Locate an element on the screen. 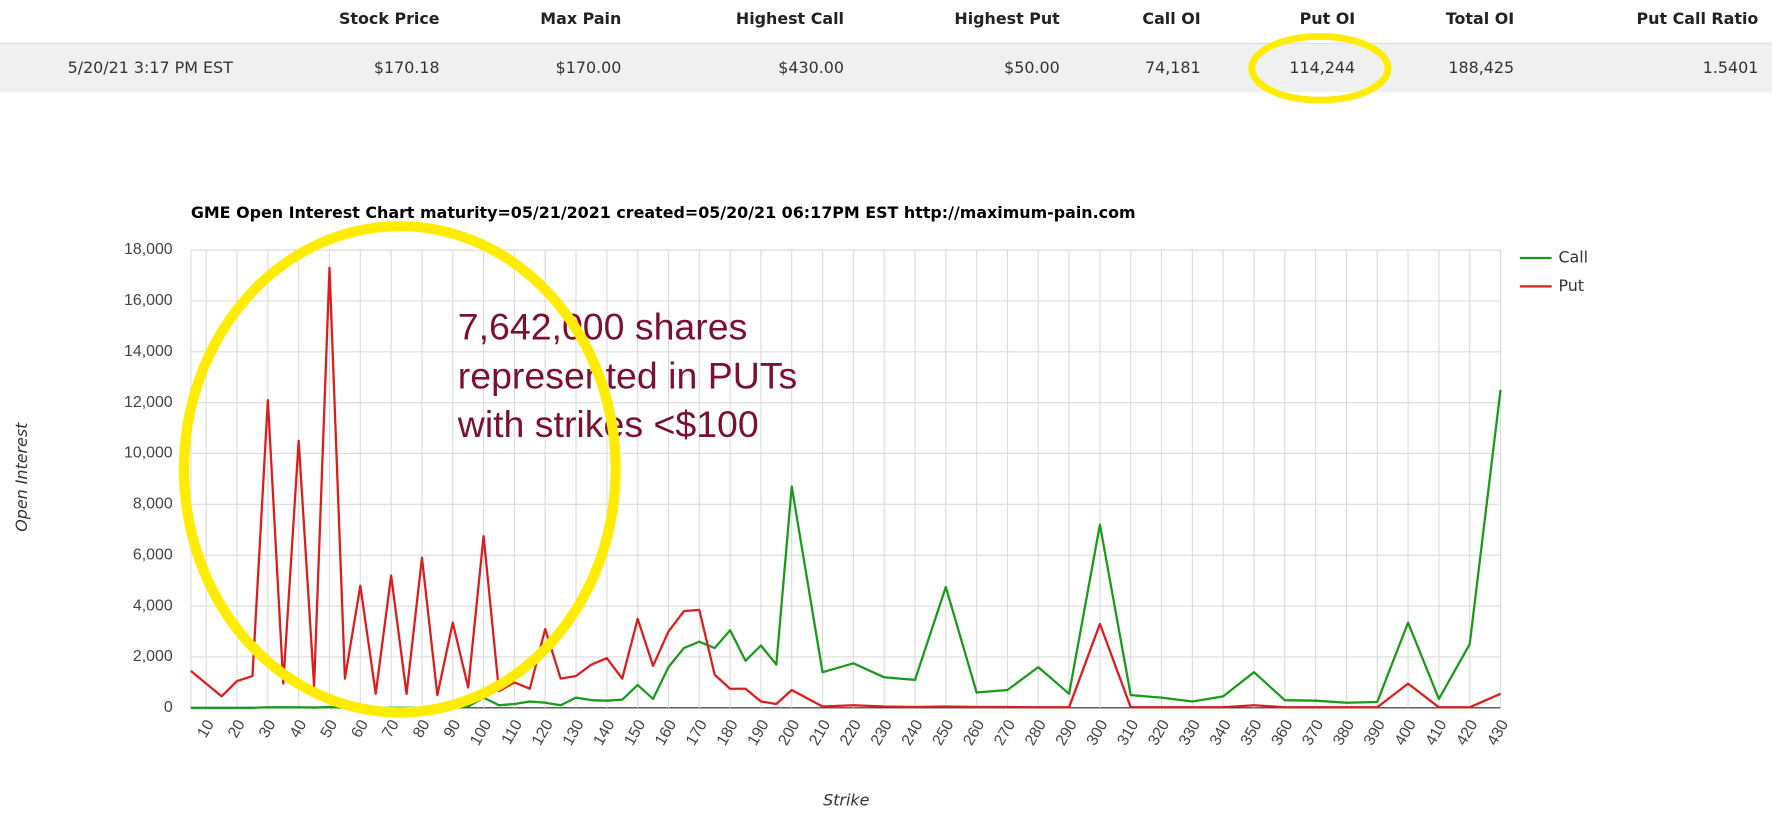 The image size is (1772, 817). x-tick-label: 30 is located at coordinates (268, 729).